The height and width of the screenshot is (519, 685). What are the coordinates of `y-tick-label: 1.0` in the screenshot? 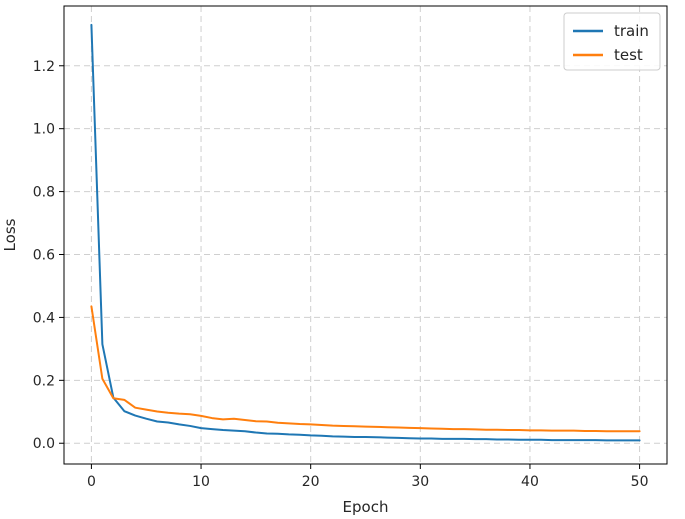 It's located at (44, 130).